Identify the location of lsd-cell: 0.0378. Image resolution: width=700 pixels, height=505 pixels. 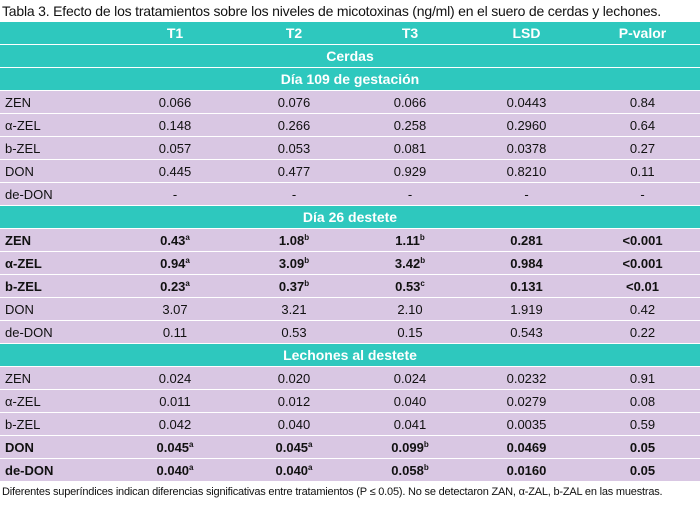
(526, 148).